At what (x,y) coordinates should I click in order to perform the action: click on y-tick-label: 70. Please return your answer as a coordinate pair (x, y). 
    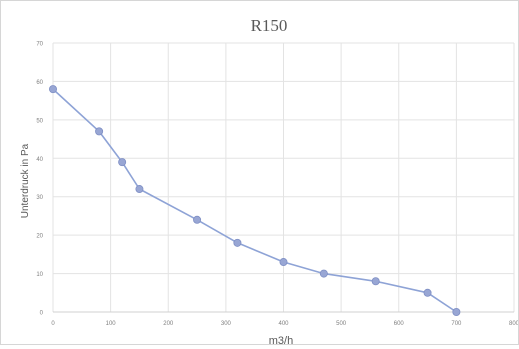
    Looking at the image, I should click on (39, 45).